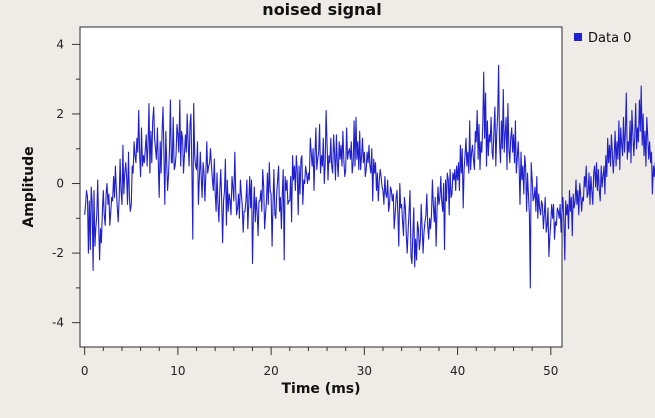  What do you see at coordinates (364, 371) in the screenshot?
I see `x-tick-label: 30` at bounding box center [364, 371].